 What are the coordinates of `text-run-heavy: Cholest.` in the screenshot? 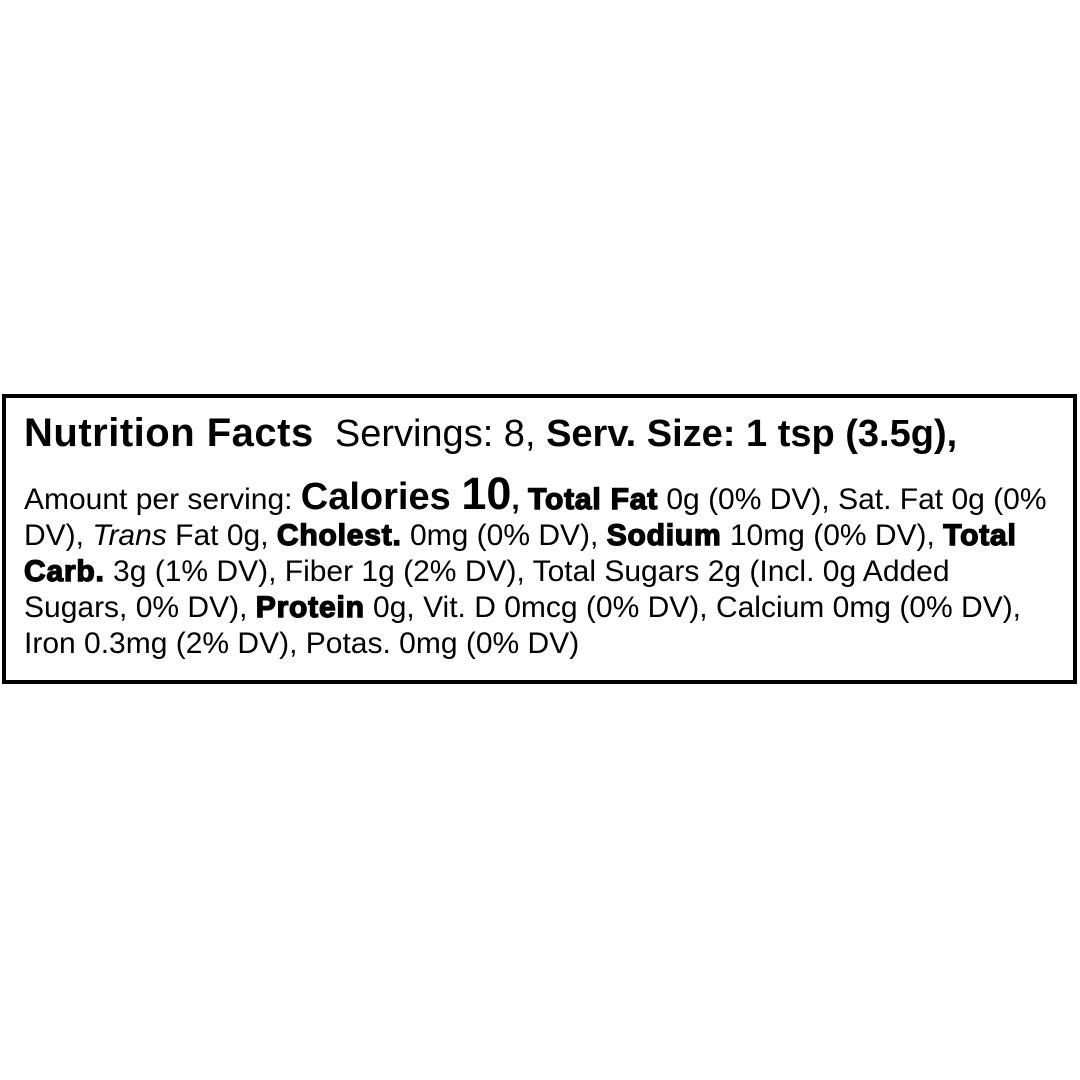 It's located at (339, 535).